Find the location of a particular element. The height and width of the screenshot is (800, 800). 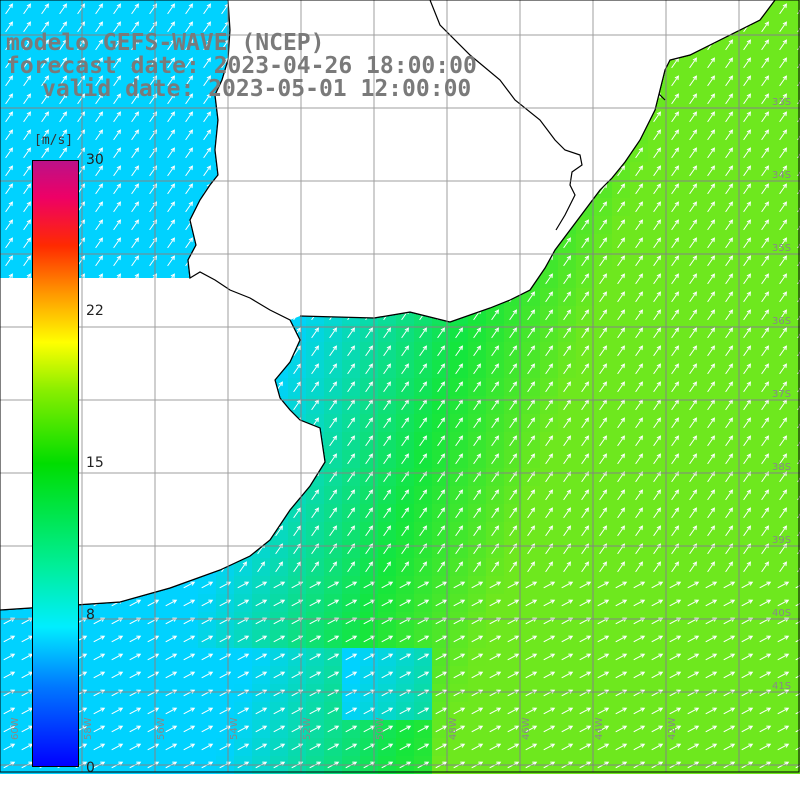

latitude-label: 41S is located at coordinates (782, 686).